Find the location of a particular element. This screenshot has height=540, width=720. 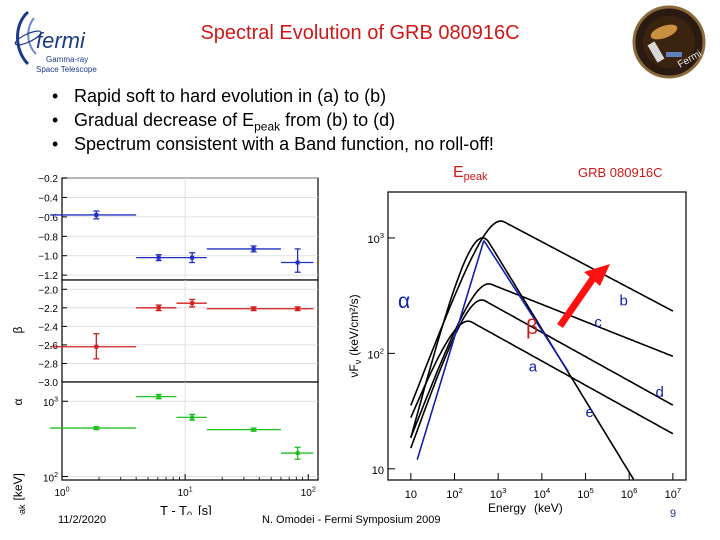

time-axis-label-main: T - T is located at coordinates (173, 509).